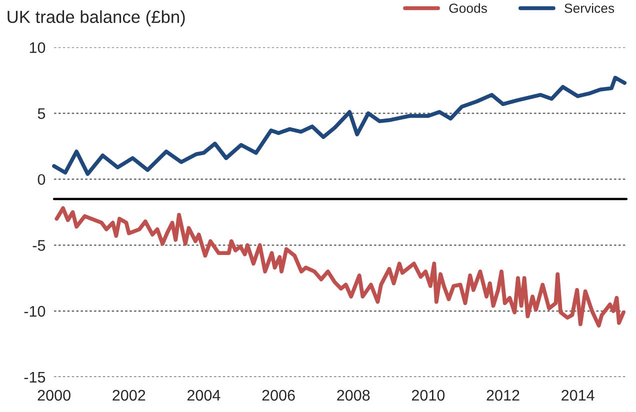 This screenshot has height=412, width=636. Describe the element at coordinates (278, 395) in the screenshot. I see `x-tick-label: 2006` at that location.